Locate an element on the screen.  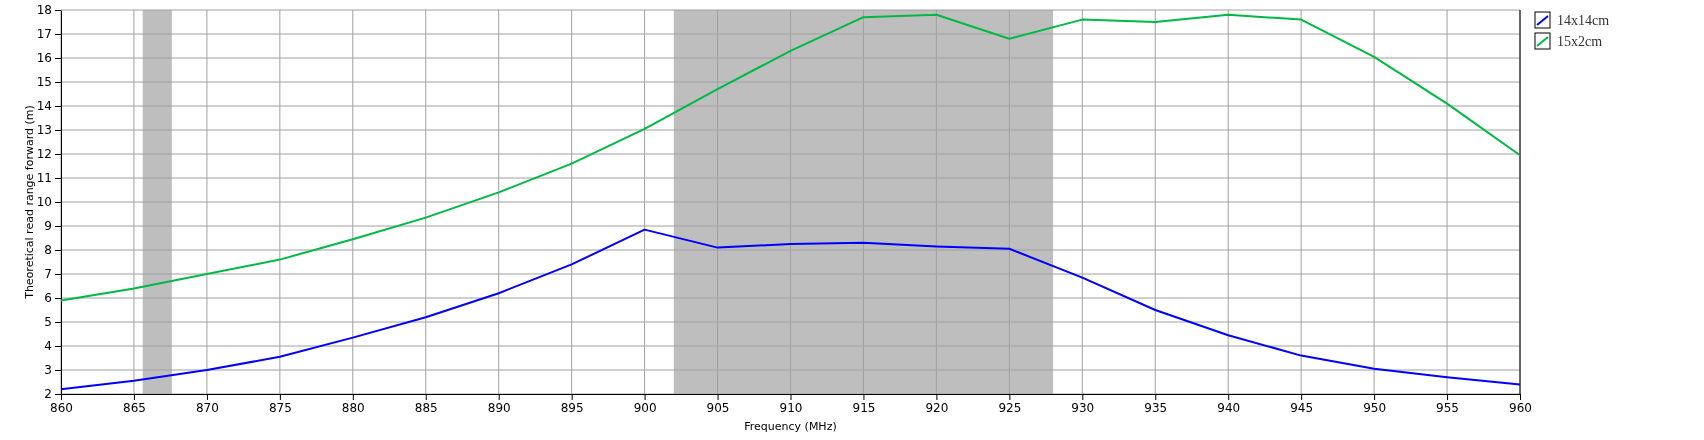
y-tick-label: 8 is located at coordinates (48, 250).